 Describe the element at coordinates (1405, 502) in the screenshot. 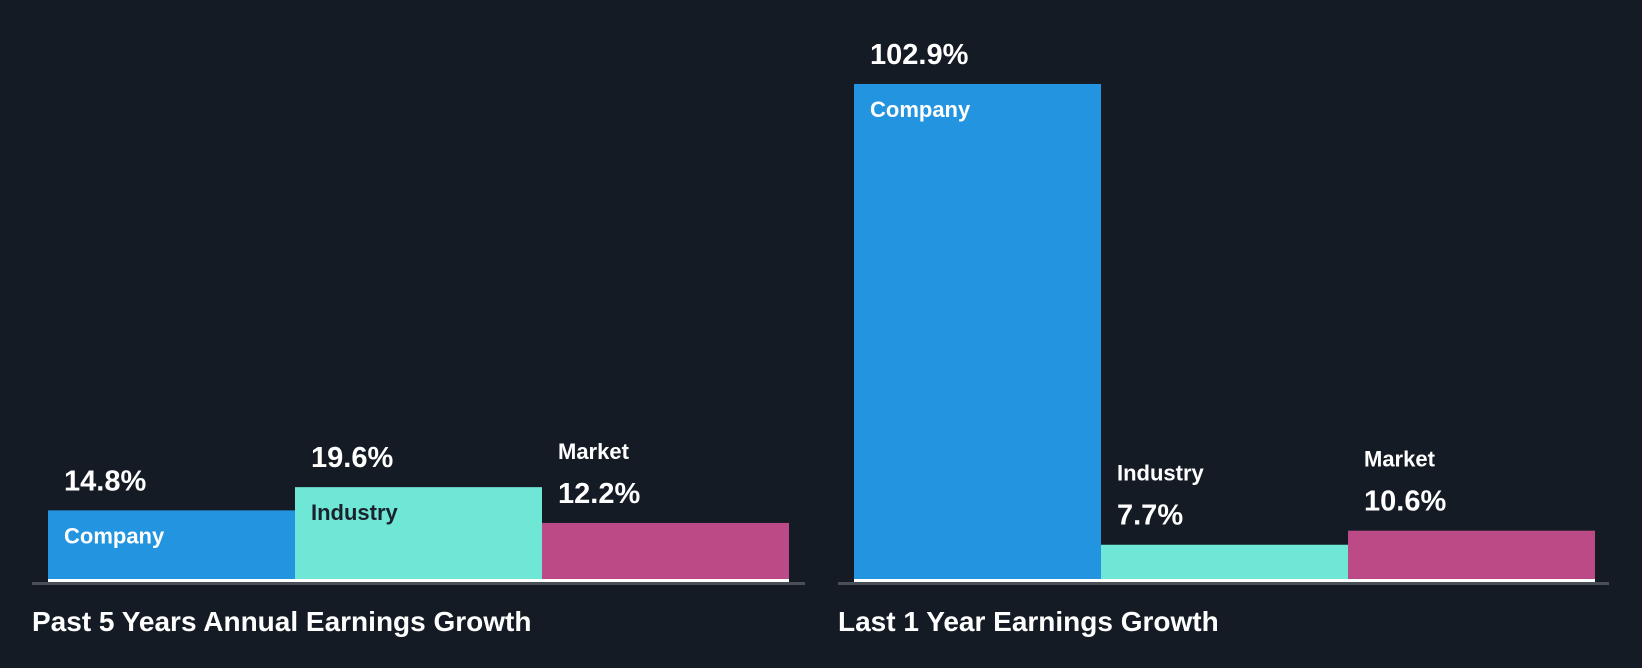

I see `value-label: 10.6%` at that location.